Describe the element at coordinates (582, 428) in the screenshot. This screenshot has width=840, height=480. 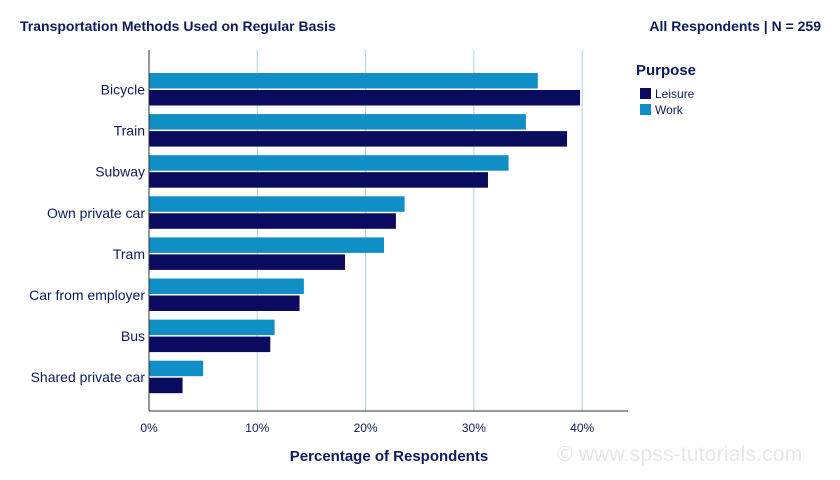
I see `x-tick-label: 40%` at that location.